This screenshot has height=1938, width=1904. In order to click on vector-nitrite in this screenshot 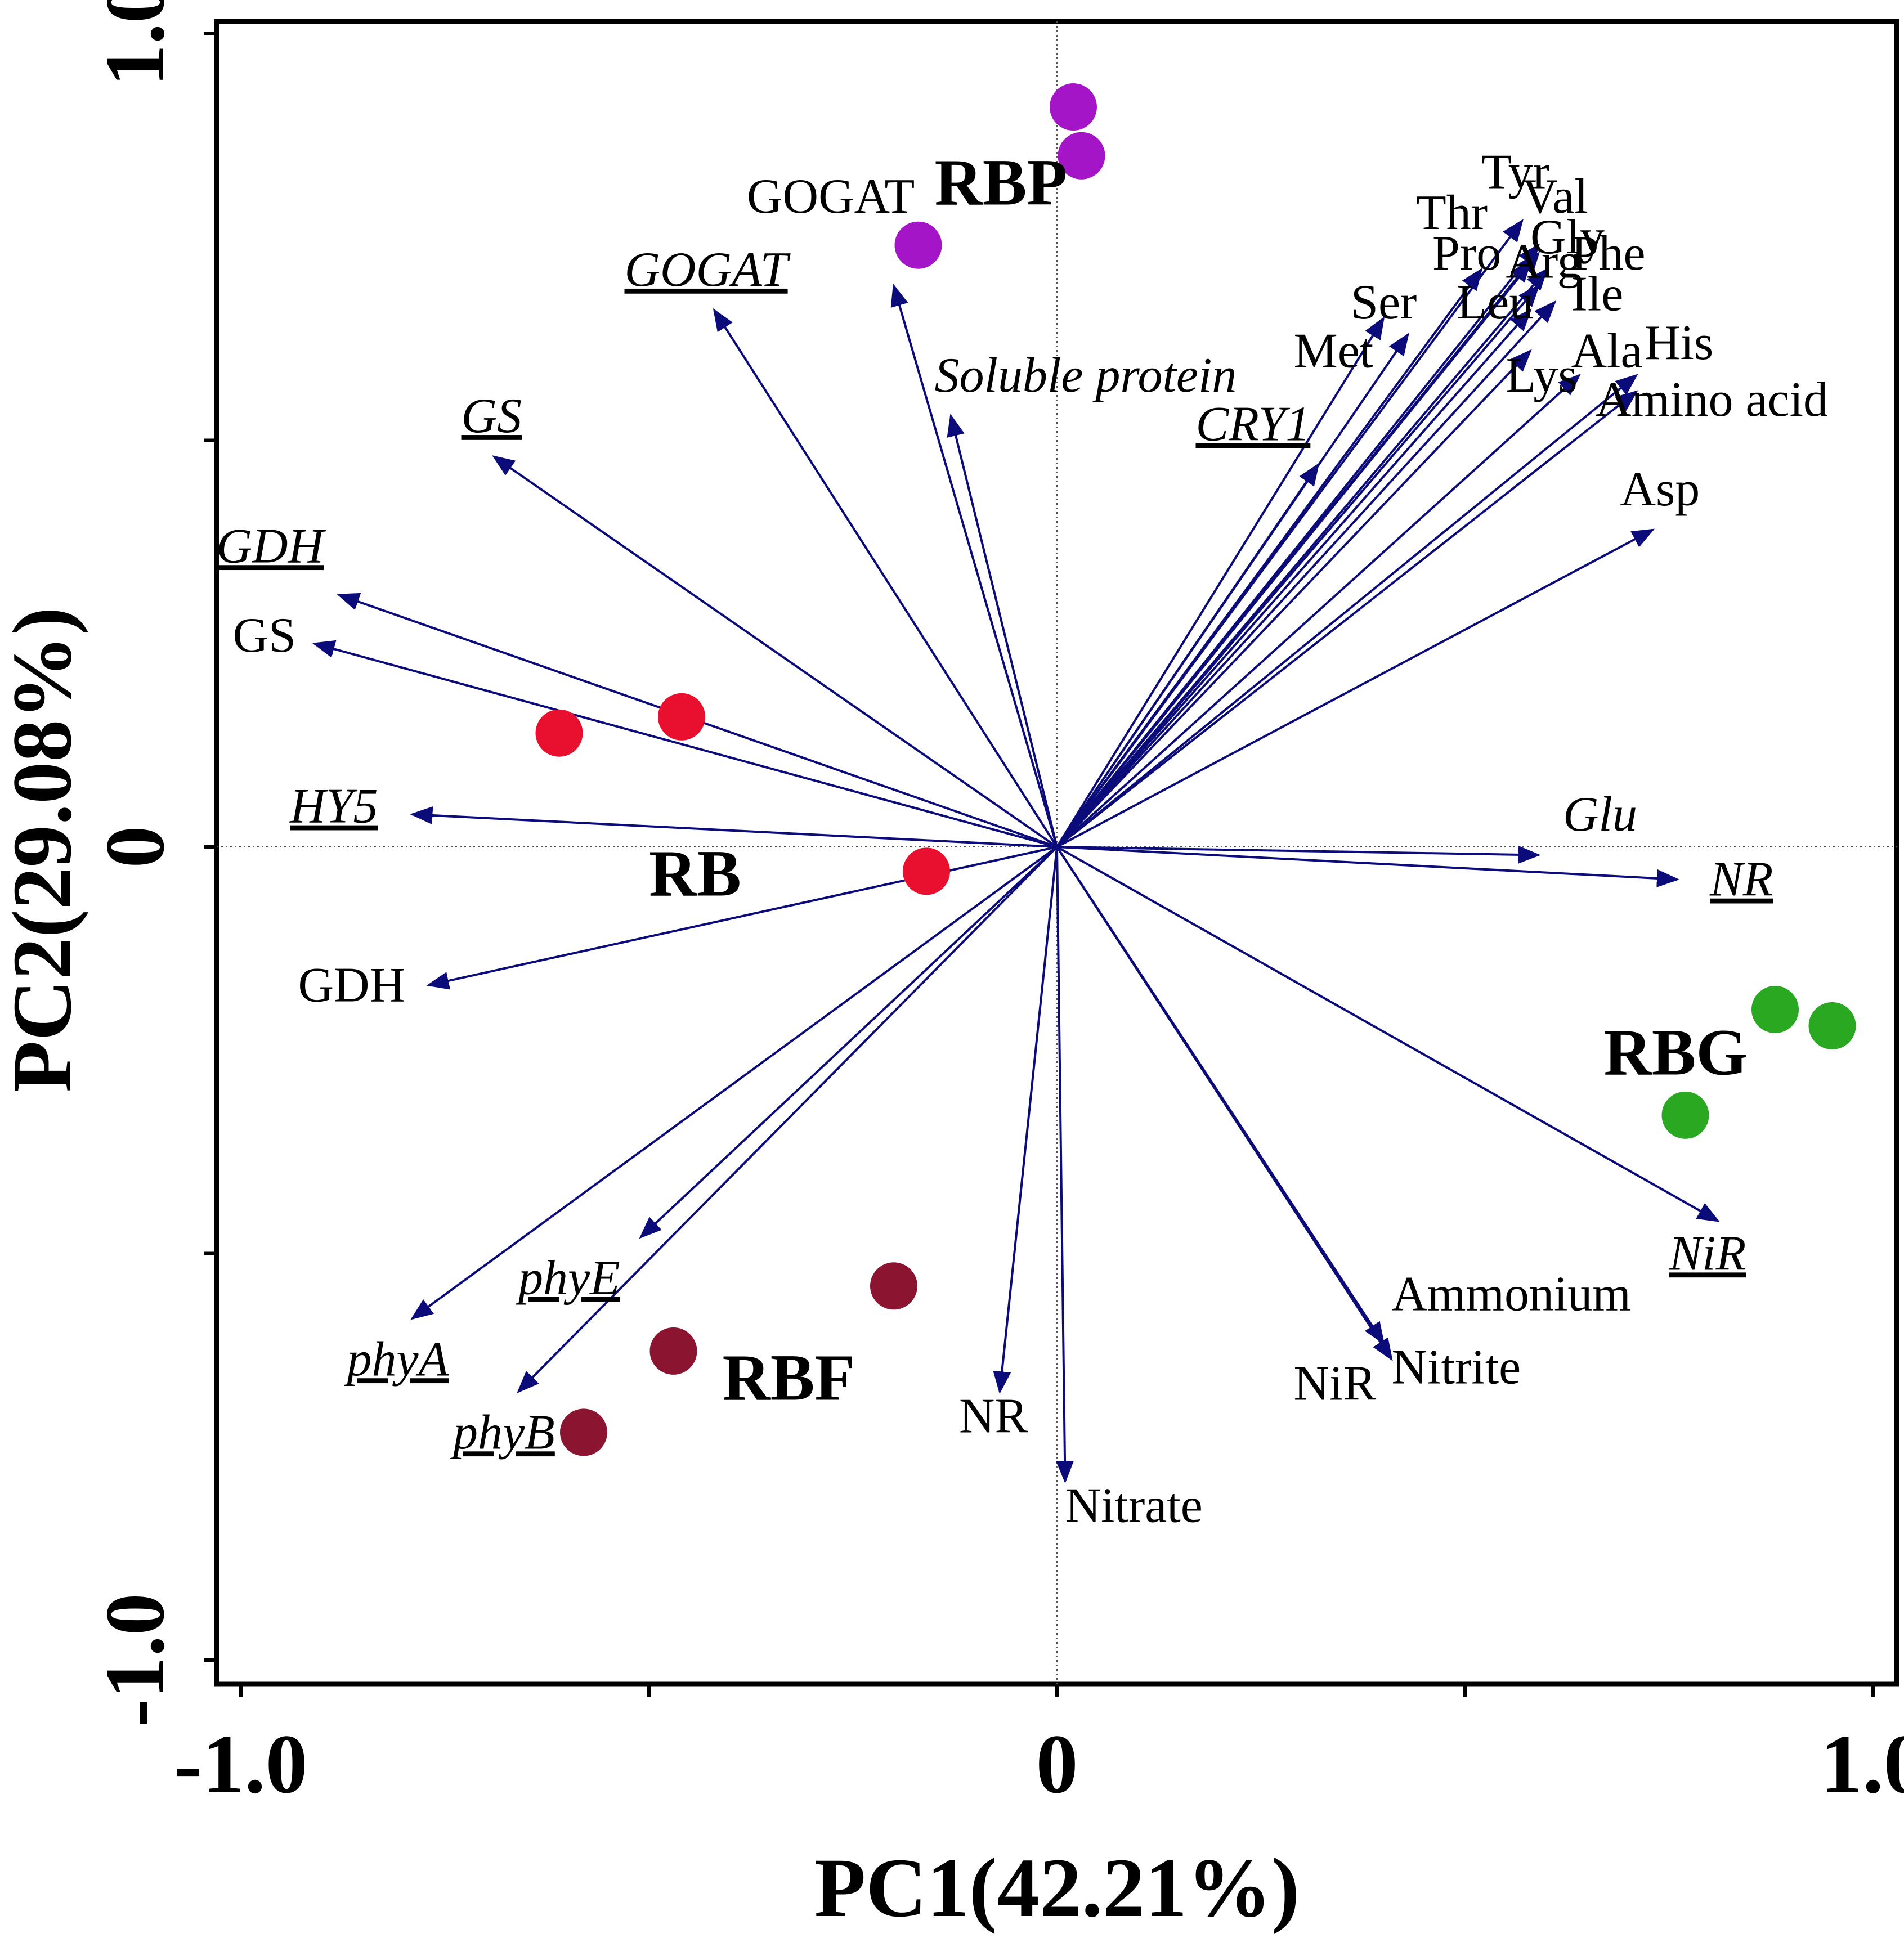, I will do `click(1224, 1104)`.